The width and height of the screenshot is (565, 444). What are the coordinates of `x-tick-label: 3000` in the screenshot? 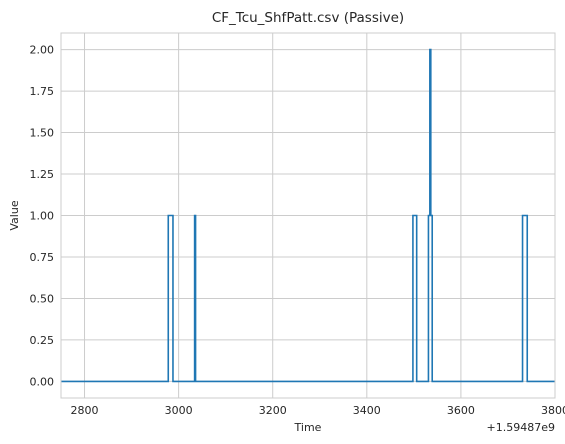 It's located at (179, 410).